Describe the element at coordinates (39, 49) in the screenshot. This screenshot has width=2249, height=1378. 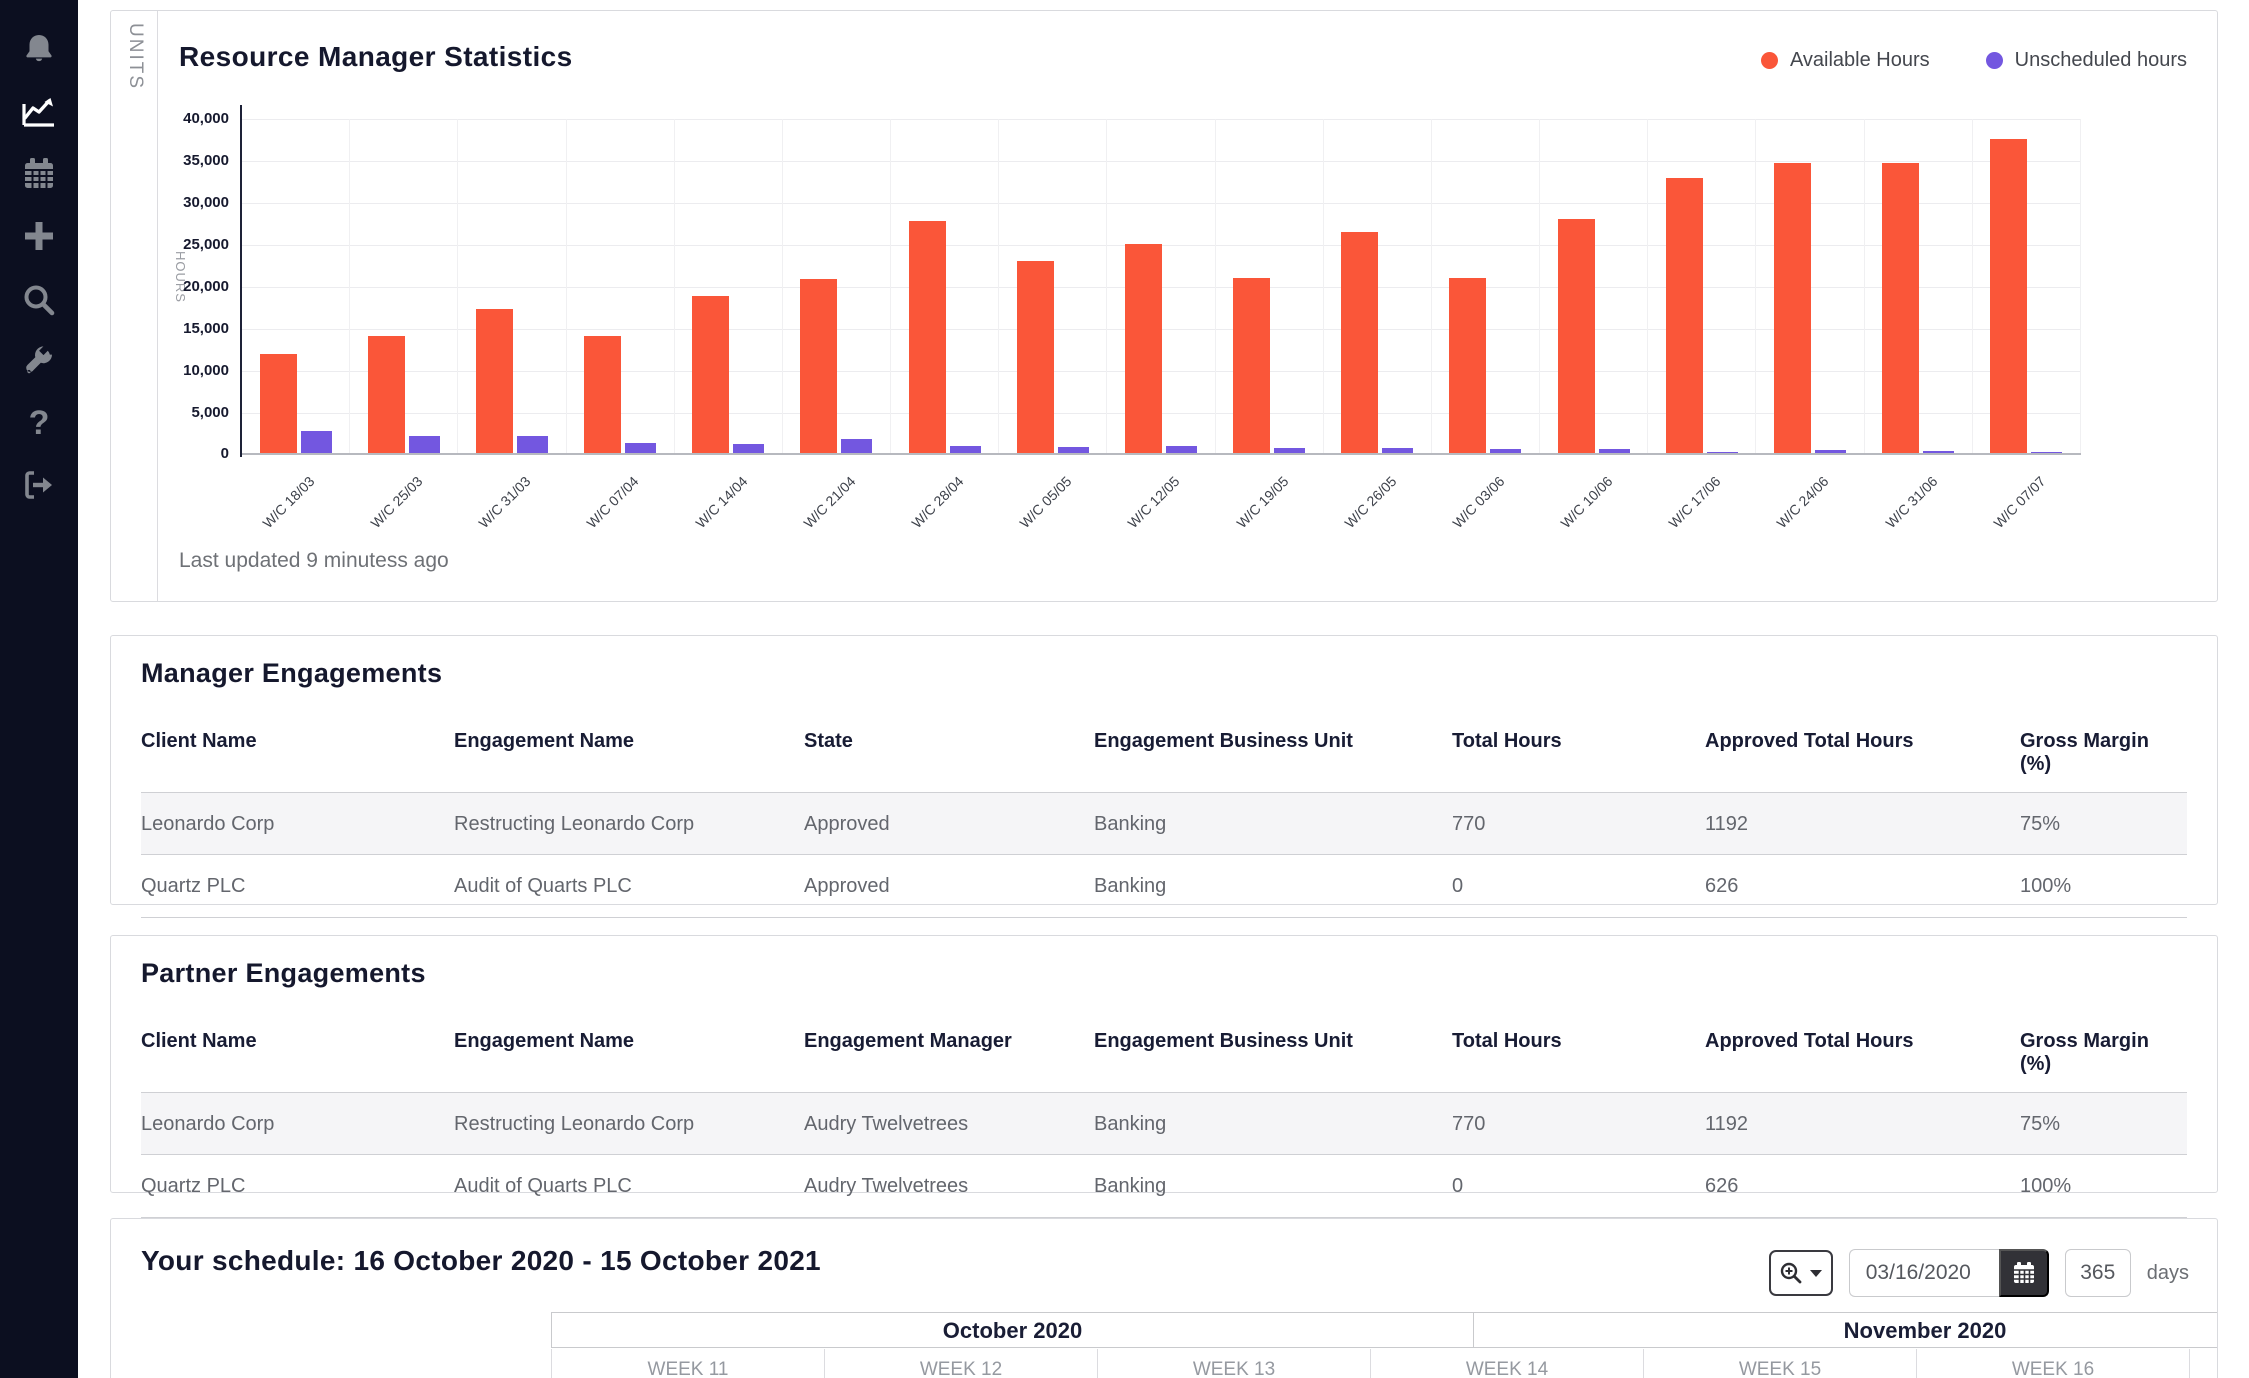
I see `sidebar-item-notifications` at that location.